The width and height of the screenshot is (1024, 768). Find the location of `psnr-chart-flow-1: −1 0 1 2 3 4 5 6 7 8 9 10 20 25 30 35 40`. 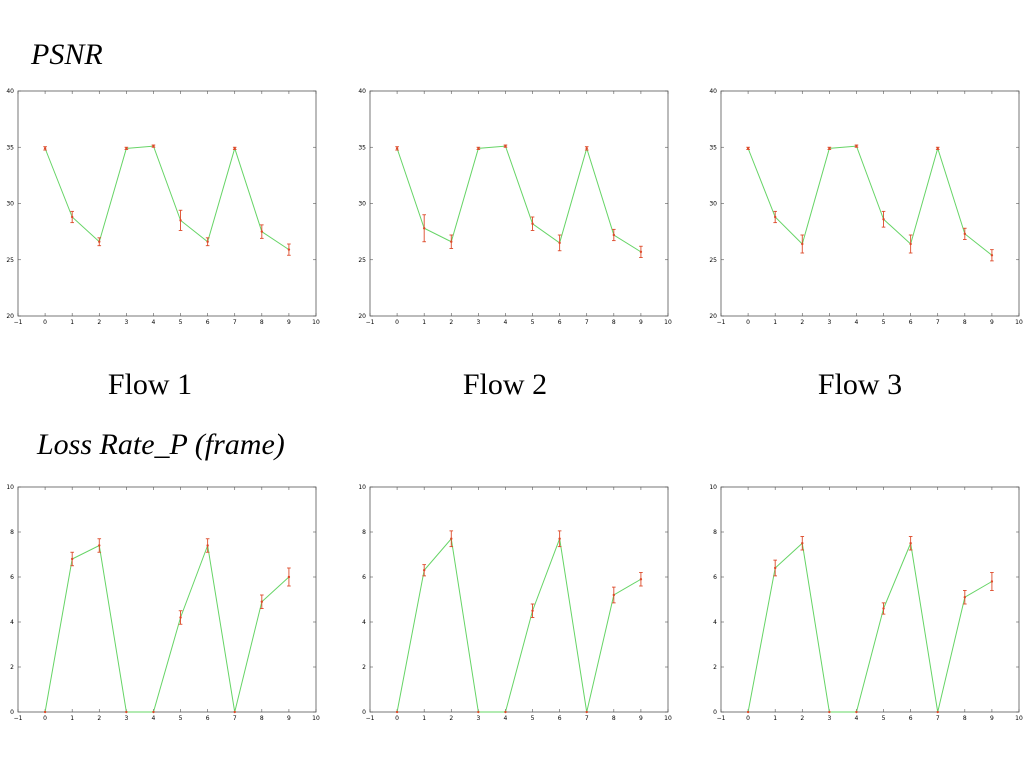

psnr-chart-flow-1: −1 0 1 2 3 4 5 6 7 8 9 10 20 25 30 35 40 is located at coordinates (163, 207).